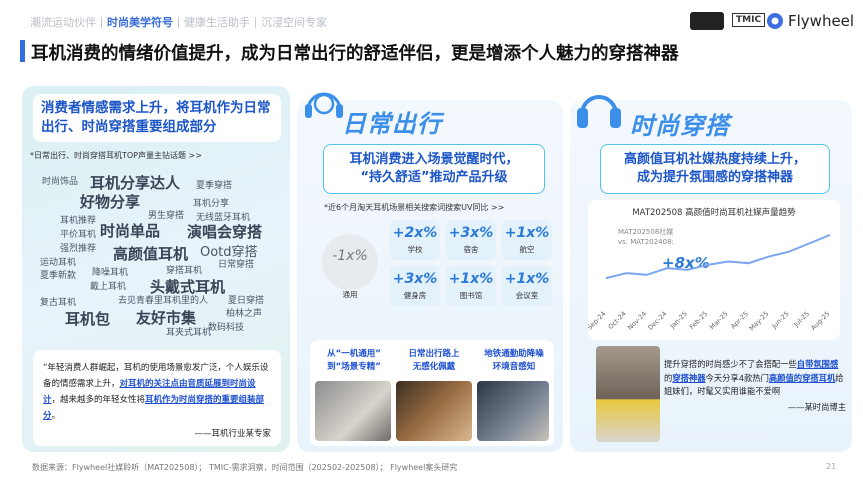  I want to click on quote-source: ——某时尚博主, so click(816, 406).